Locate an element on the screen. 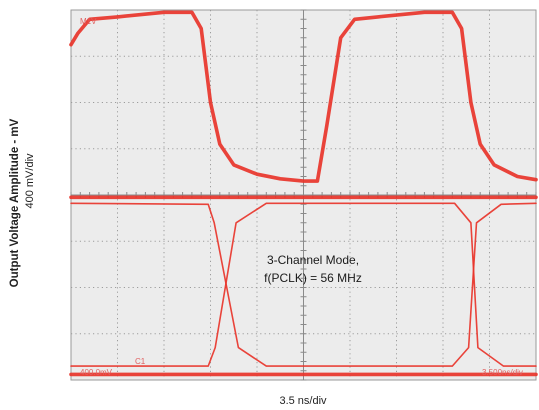 This screenshot has width=539, height=410. y-axis-label: Output Voltage Amplitude - mV is located at coordinates (15, 202).